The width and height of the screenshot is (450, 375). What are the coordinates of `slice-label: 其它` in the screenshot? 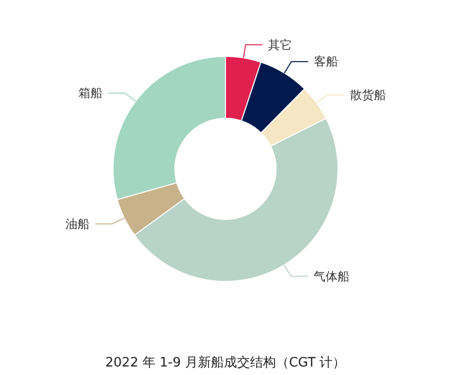 It's located at (280, 45).